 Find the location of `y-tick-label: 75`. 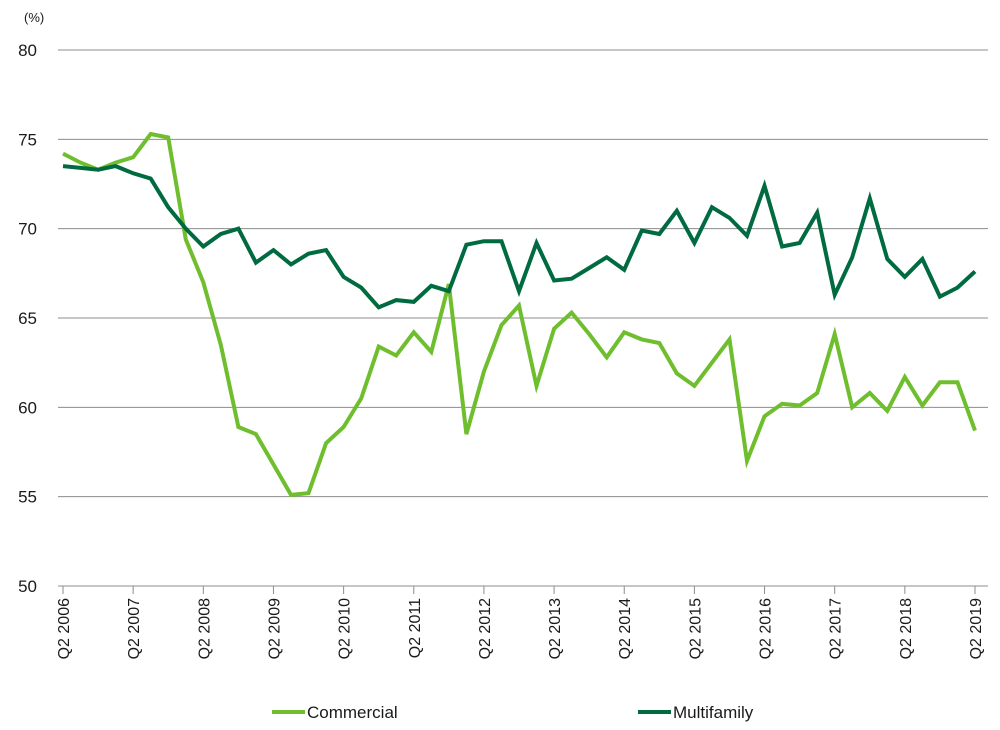

y-tick-label: 75 is located at coordinates (27, 139).